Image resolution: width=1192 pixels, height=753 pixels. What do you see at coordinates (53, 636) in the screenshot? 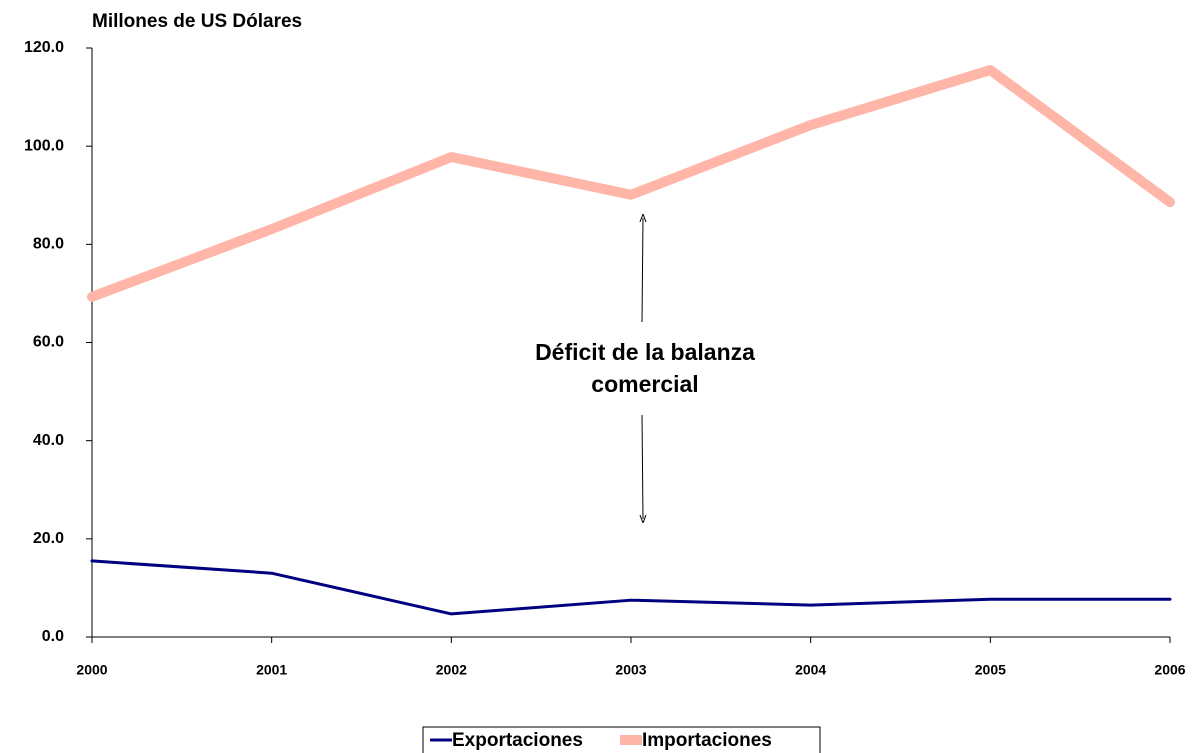
I see `y-tick-label: 0.0` at bounding box center [53, 636].